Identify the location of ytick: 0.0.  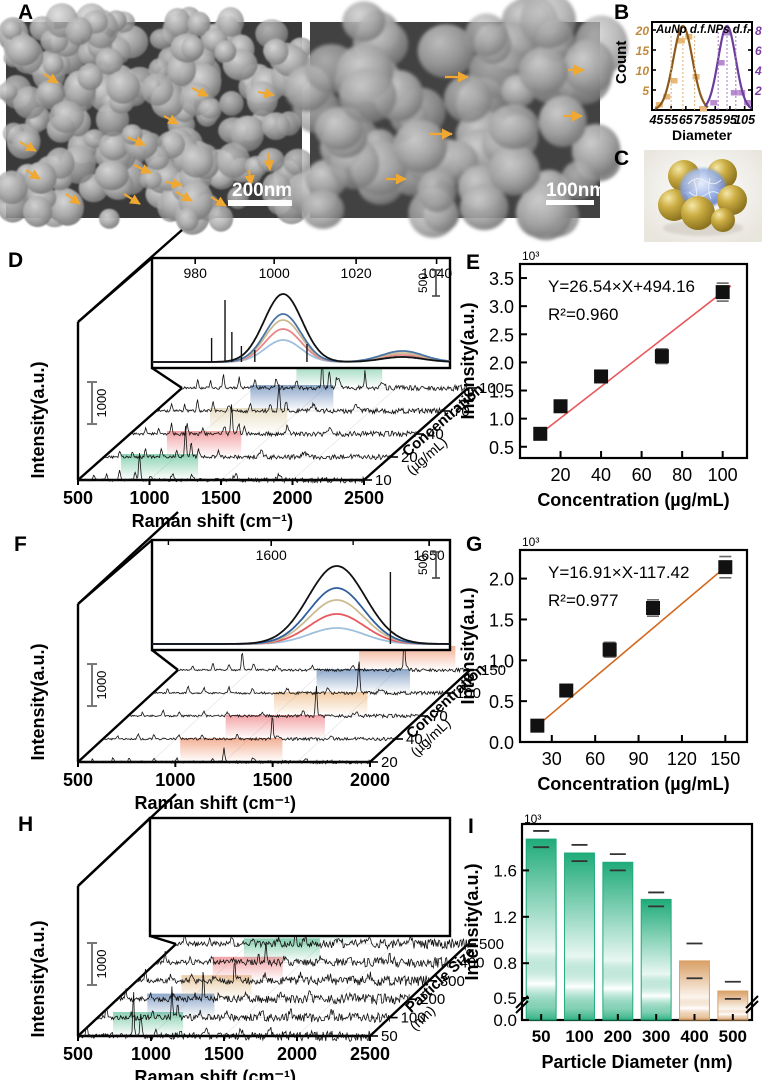
(505, 1020).